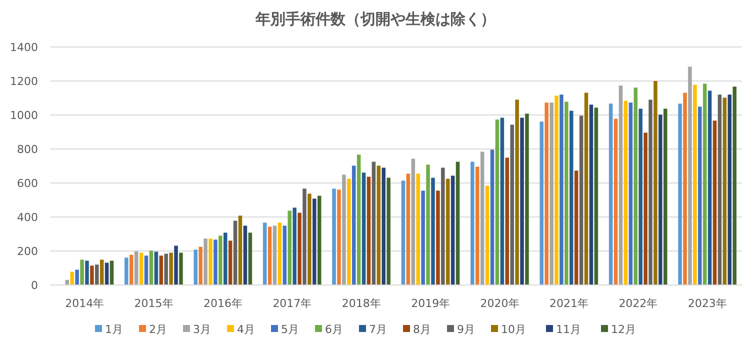 Image resolution: width=751 pixels, height=347 pixels. What do you see at coordinates (378, 329) in the screenshot?
I see `legend-label: 7月` at bounding box center [378, 329].